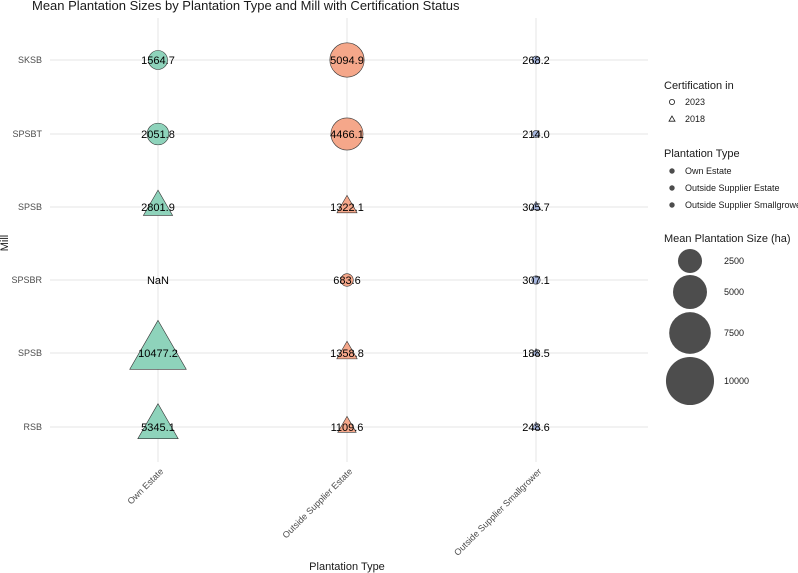 The image size is (798, 573). I want to click on data-label: 188.5, so click(536, 354).